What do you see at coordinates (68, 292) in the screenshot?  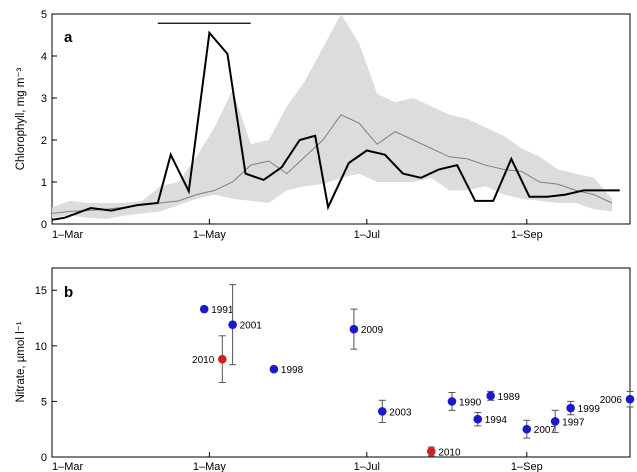 I see `panel-b-label: b` at bounding box center [68, 292].